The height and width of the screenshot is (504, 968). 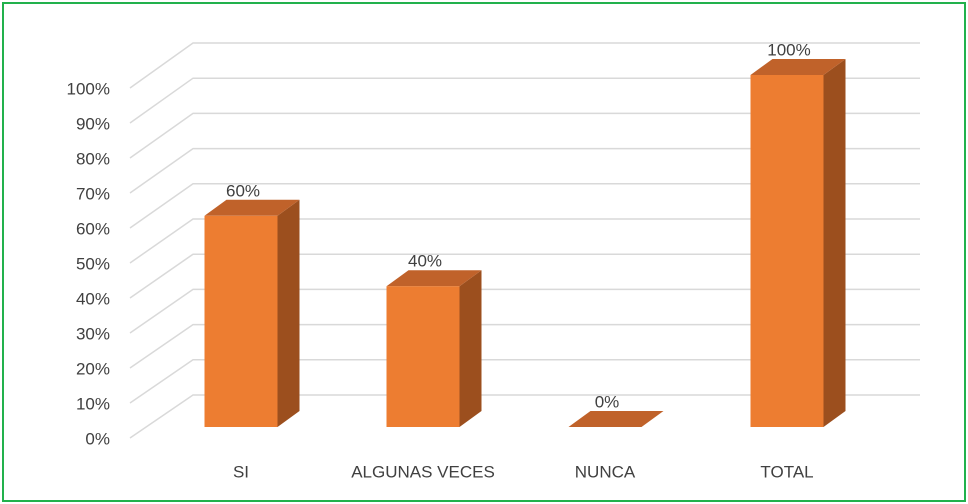 I want to click on y-tick-label: 60%, so click(x=93, y=228).